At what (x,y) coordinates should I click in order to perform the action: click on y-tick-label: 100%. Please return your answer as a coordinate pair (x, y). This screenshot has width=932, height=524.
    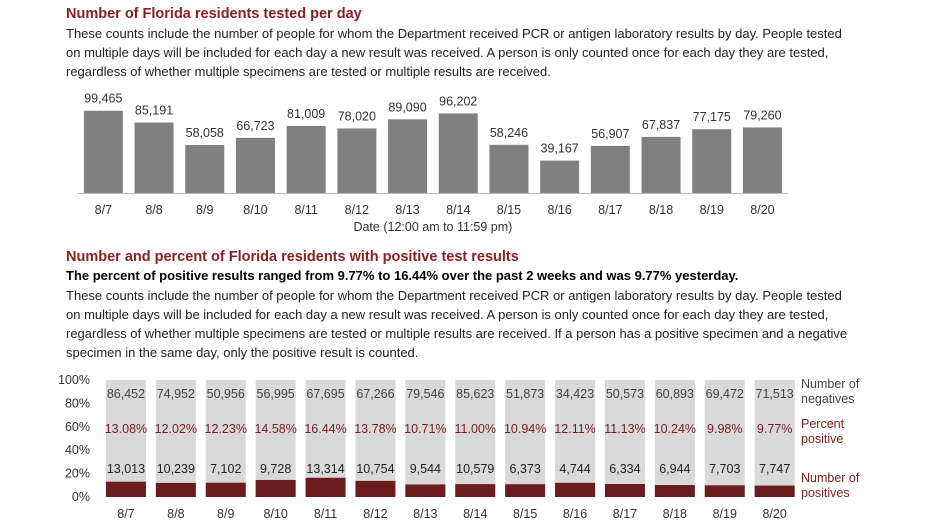
    Looking at the image, I should click on (74, 380).